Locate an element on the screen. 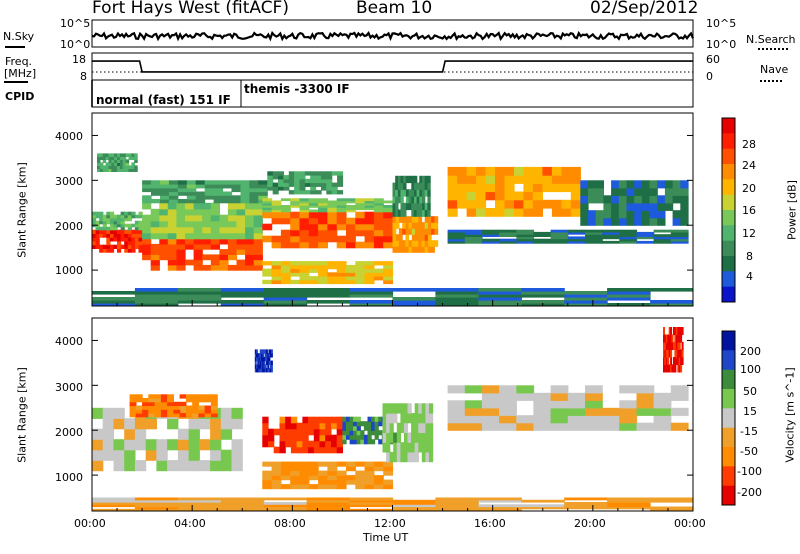 The width and height of the screenshot is (800, 554). freq-tick-low: 8 is located at coordinates (83, 76).